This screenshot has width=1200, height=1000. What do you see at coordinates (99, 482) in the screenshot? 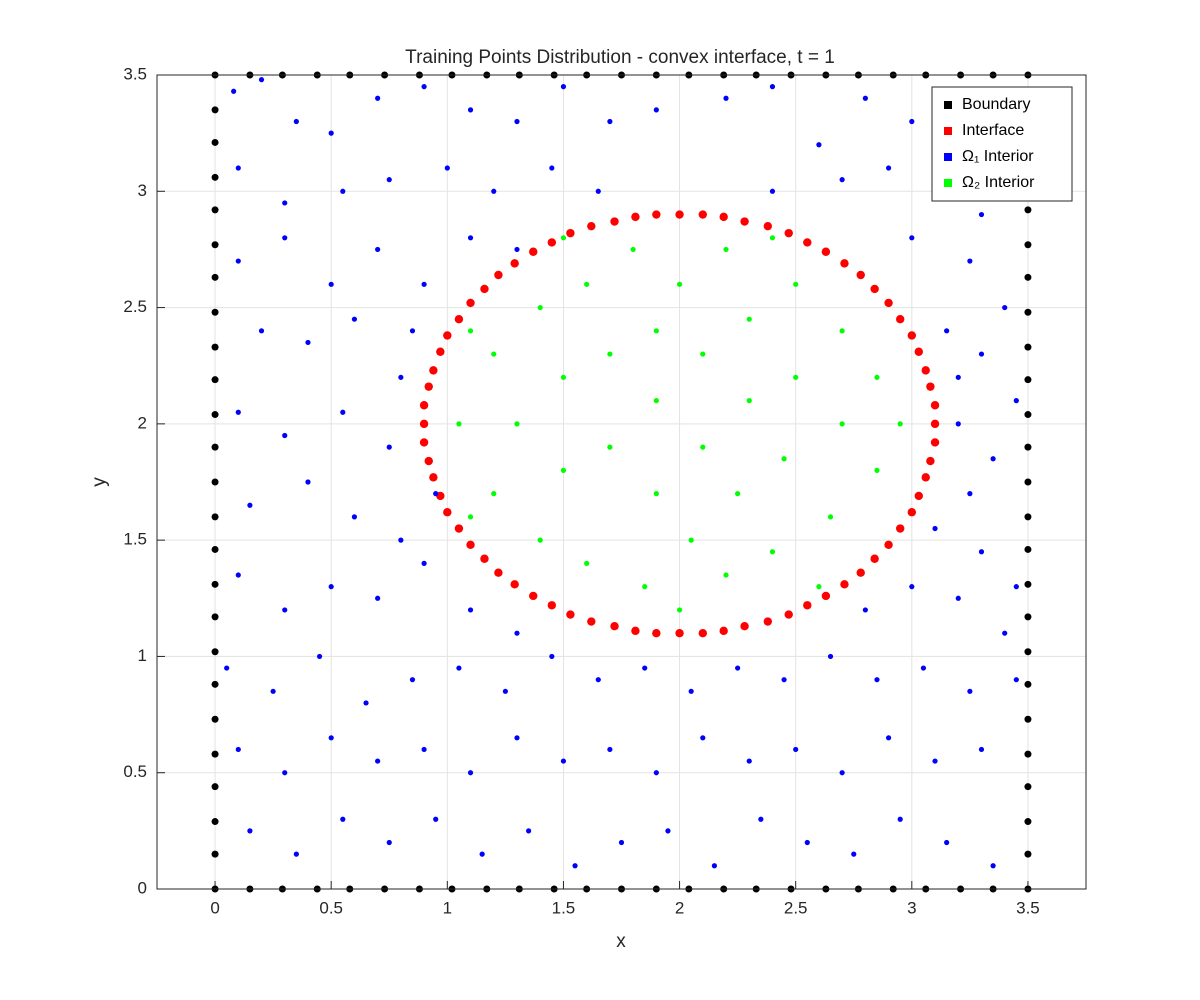
I see `y-axis-label: y` at bounding box center [99, 482].